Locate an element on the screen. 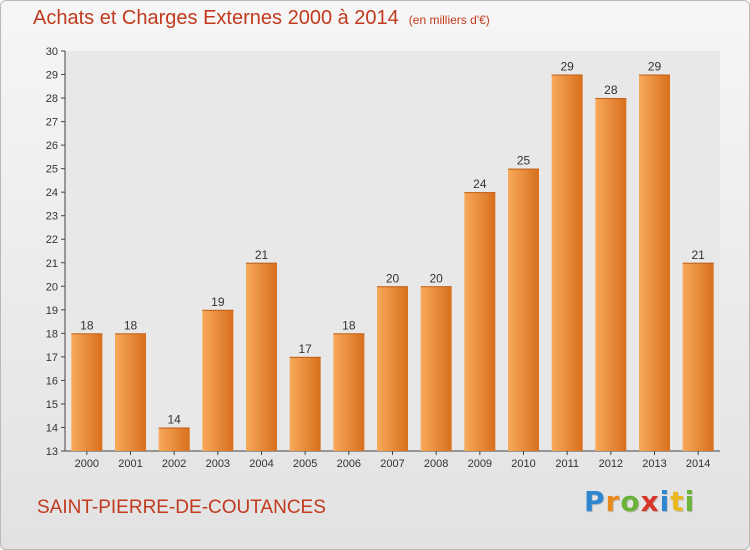  data-label: 19 is located at coordinates (218, 302).